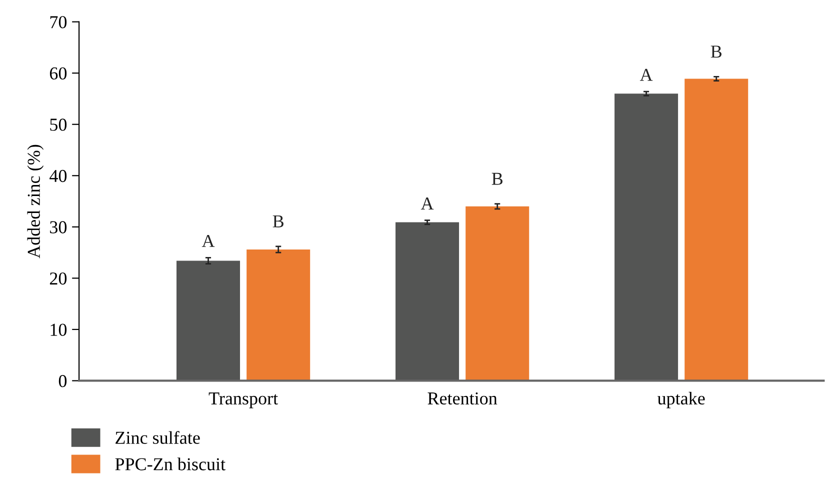 The width and height of the screenshot is (832, 485). What do you see at coordinates (681, 400) in the screenshot?
I see `x-tick-label: uptake` at bounding box center [681, 400].